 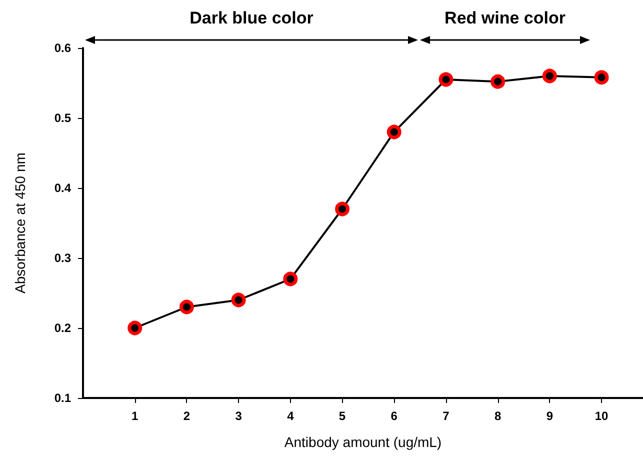 What do you see at coordinates (252, 18) in the screenshot?
I see `text: Dark blue color` at bounding box center [252, 18].